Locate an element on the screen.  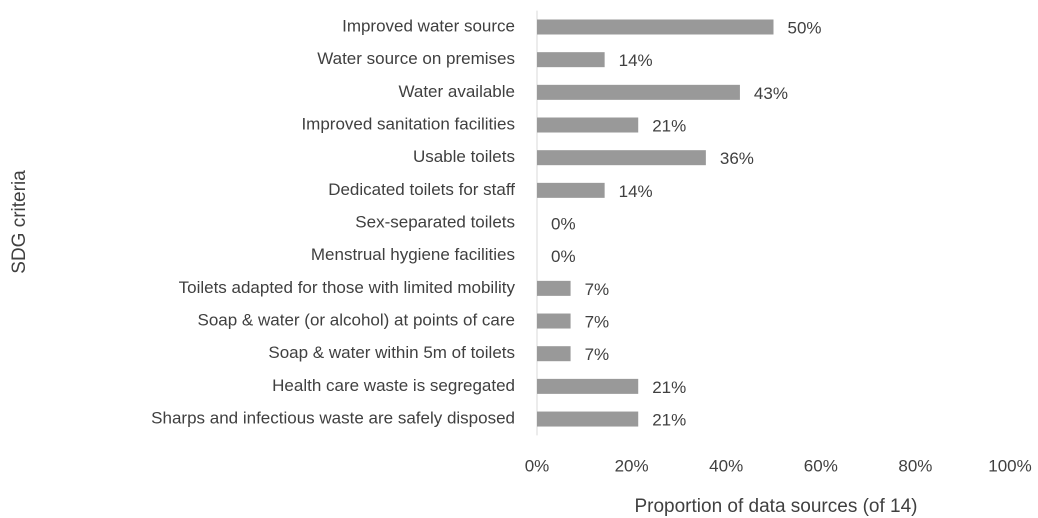
category-label: Dedicated toilets for staff is located at coordinates (421, 189).